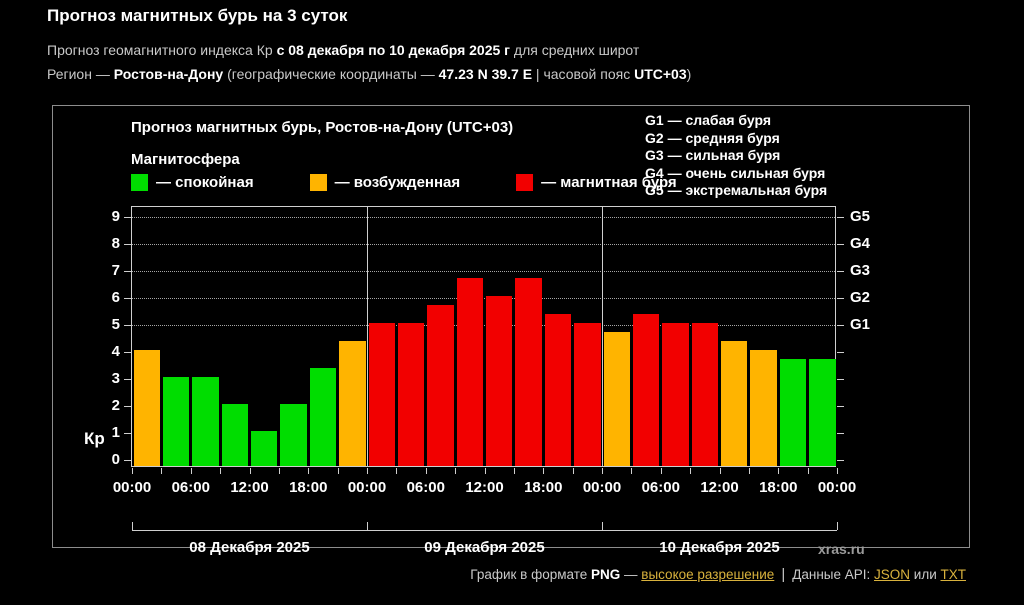 The image size is (1024, 605). Describe the element at coordinates (689, 74) in the screenshot. I see `close-paren: )` at that location.